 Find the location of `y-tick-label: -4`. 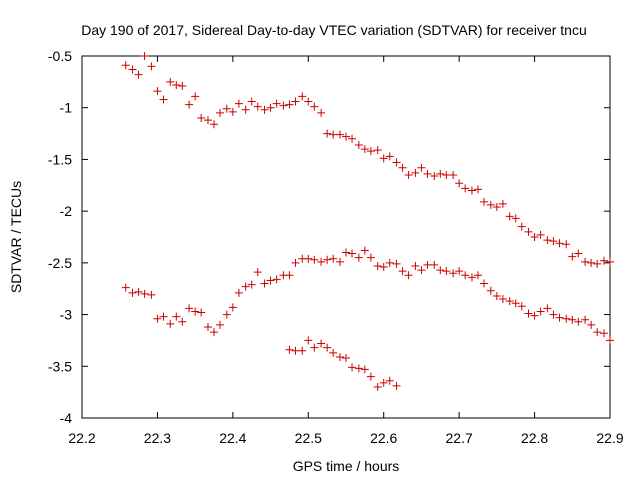

y-tick-label: -4 is located at coordinates (66, 418).